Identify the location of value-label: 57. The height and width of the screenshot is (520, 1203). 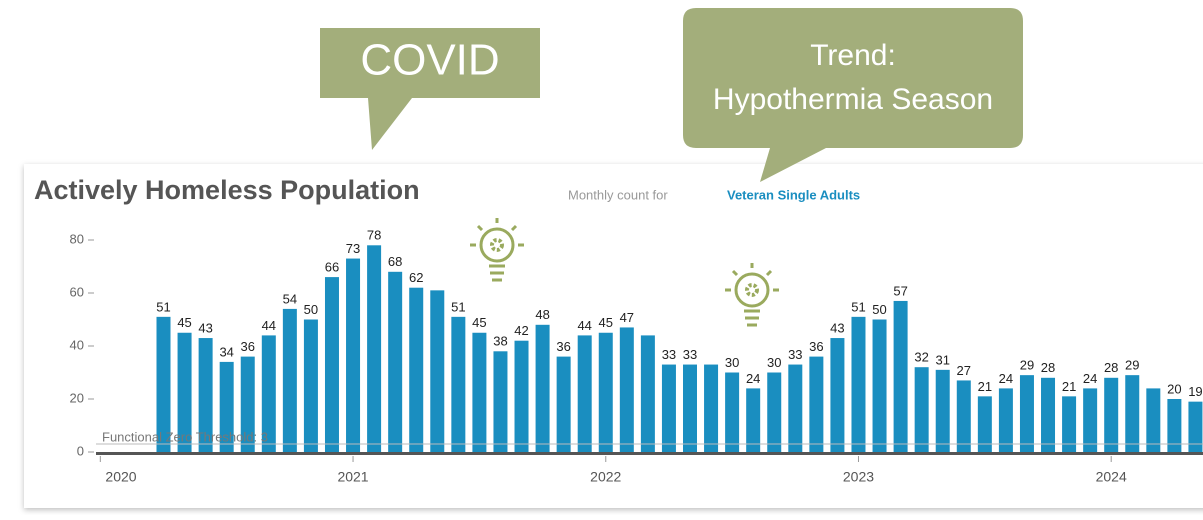
(900, 290).